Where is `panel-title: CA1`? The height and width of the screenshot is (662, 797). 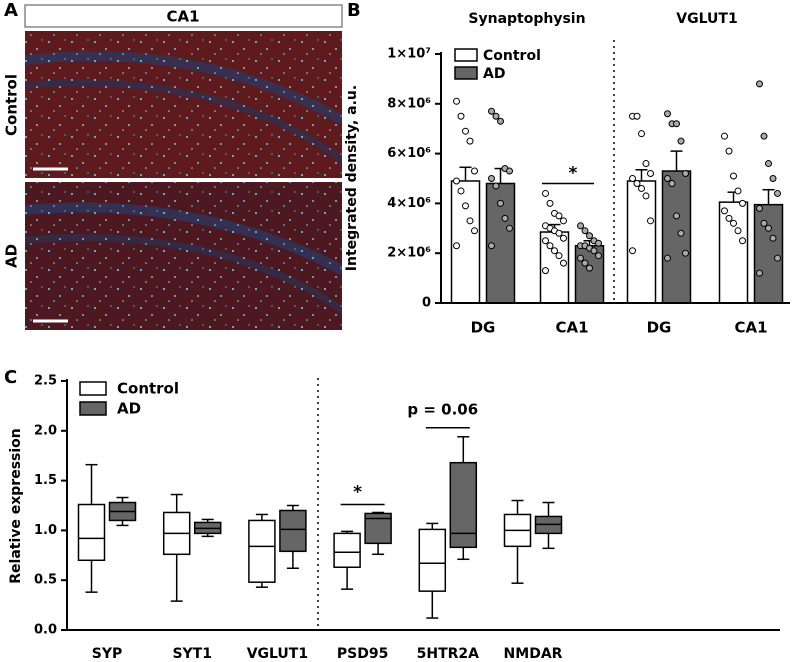
panel-title: CA1 is located at coordinates (182, 17).